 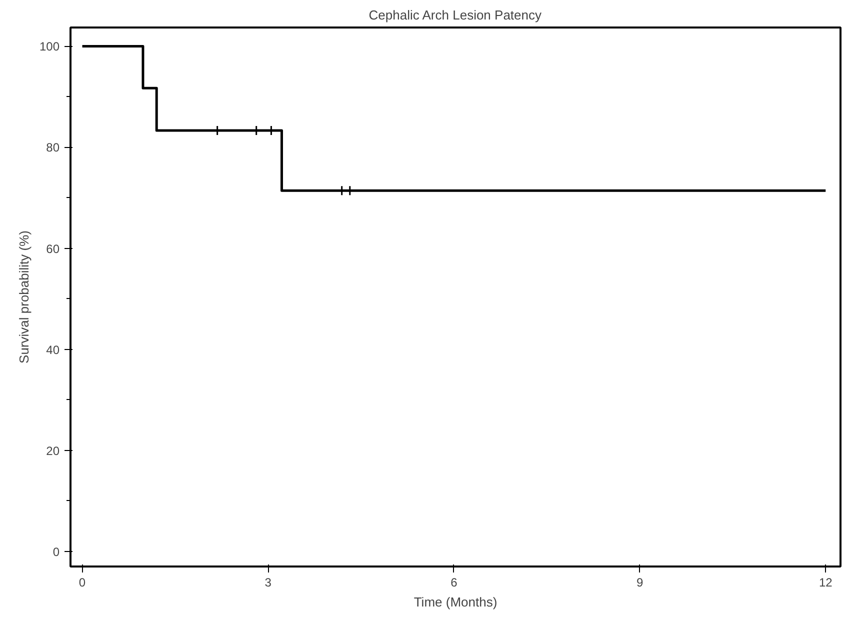 I want to click on x-tick-label: 0, so click(x=82, y=583).